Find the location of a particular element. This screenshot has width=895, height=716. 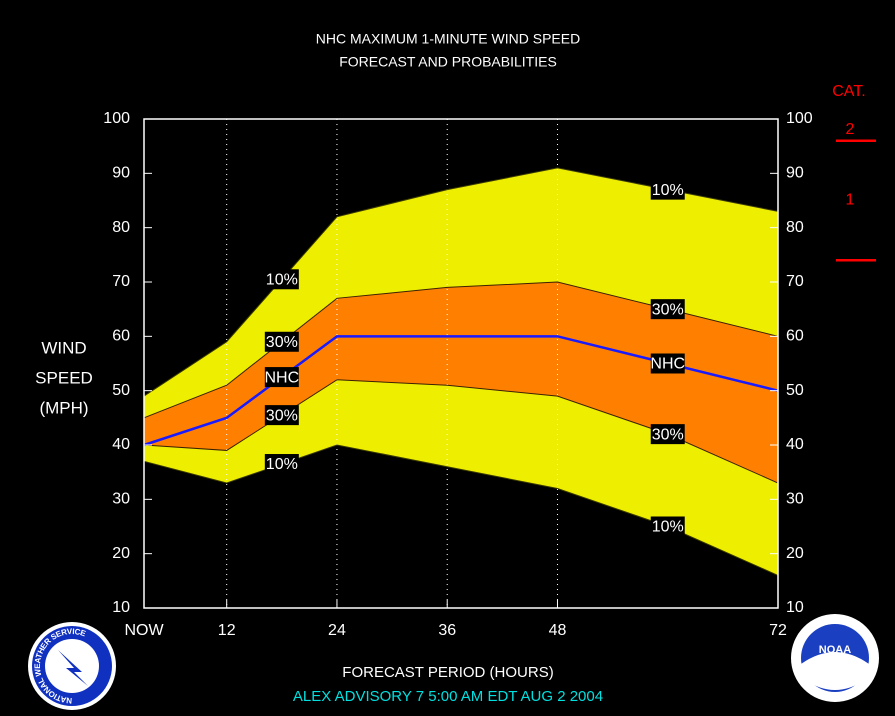

x-axis-label: FORECAST PERIOD (HOURS) is located at coordinates (447, 672).